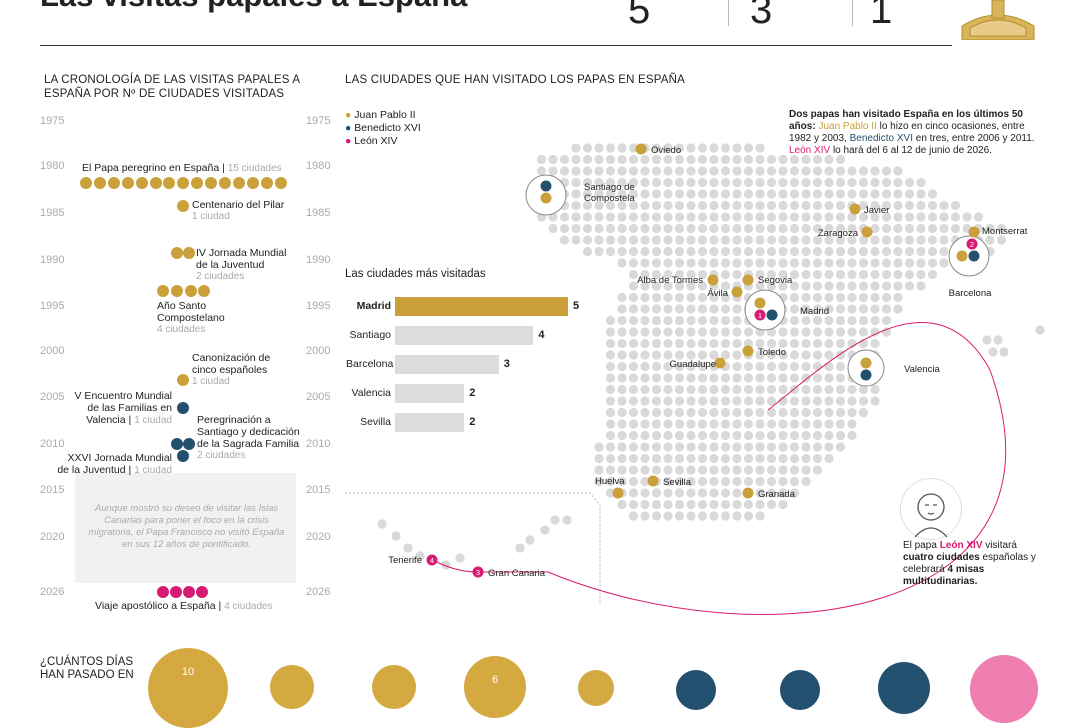 Image resolution: width=1080 pixels, height=728 pixels. What do you see at coordinates (375, 422) in the screenshot?
I see `bar-category-label: Sevilla` at bounding box center [375, 422].